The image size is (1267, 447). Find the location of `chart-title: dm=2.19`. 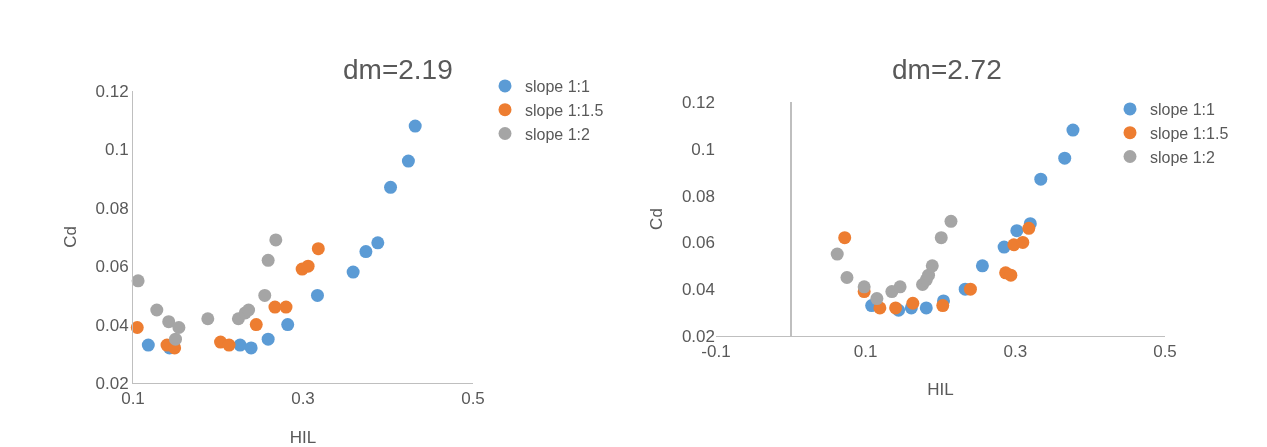

chart-title: dm=2.19 is located at coordinates (398, 69).